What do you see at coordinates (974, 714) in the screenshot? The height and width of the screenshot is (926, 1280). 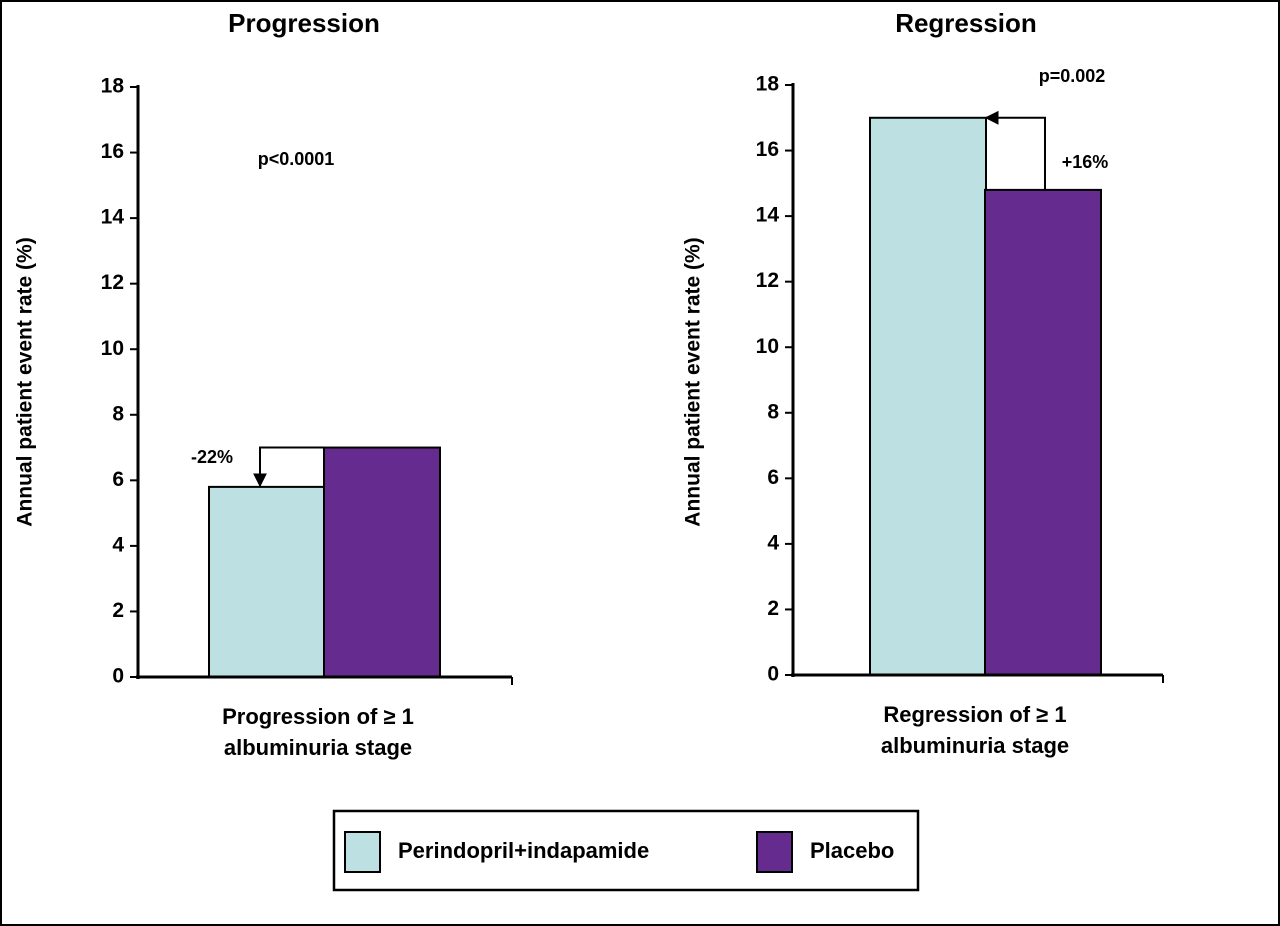 I see `x-axis-label: Regression of ≥ 1` at bounding box center [974, 714].